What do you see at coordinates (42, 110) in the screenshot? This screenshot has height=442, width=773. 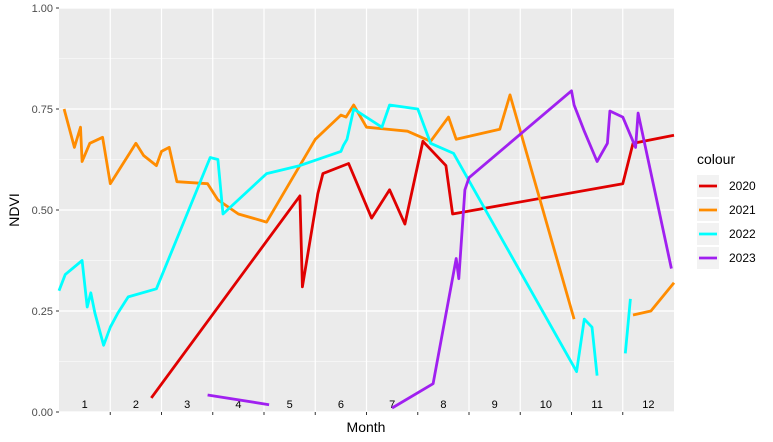 I see `y-tick-label: 0.75` at bounding box center [42, 110].